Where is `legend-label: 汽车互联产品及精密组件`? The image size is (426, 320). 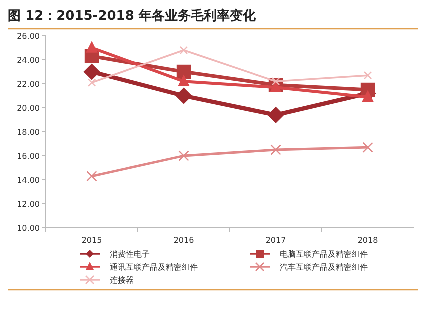 legend-label: 汽车互联产品及精密组件 is located at coordinates (324, 267).